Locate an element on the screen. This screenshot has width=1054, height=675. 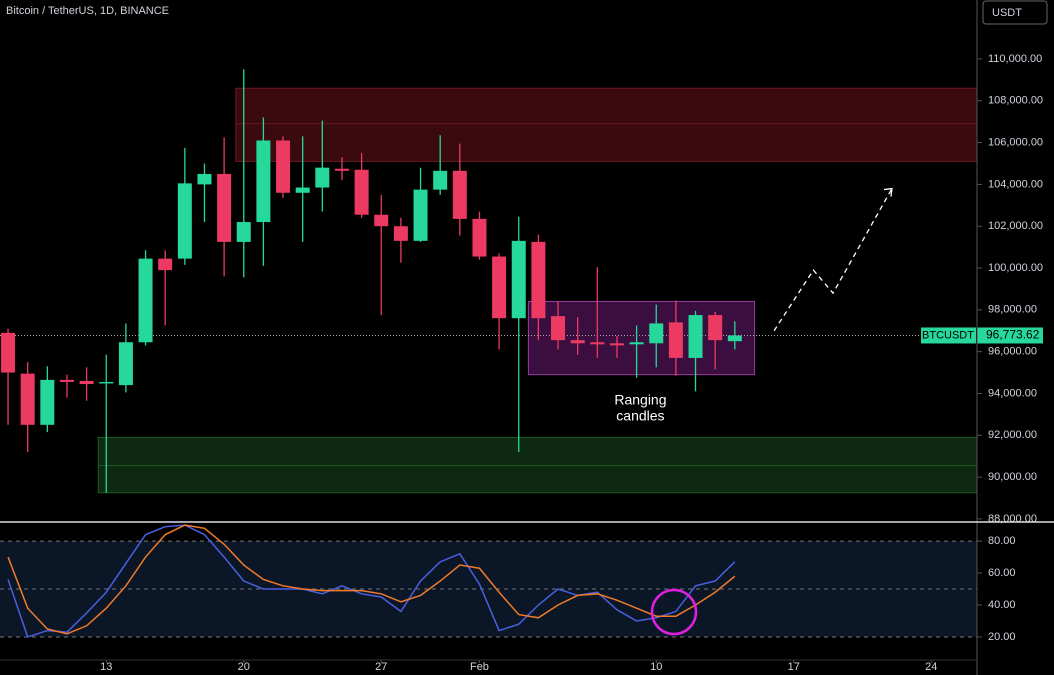
symbol-label: BTCUSDT is located at coordinates (948, 335).